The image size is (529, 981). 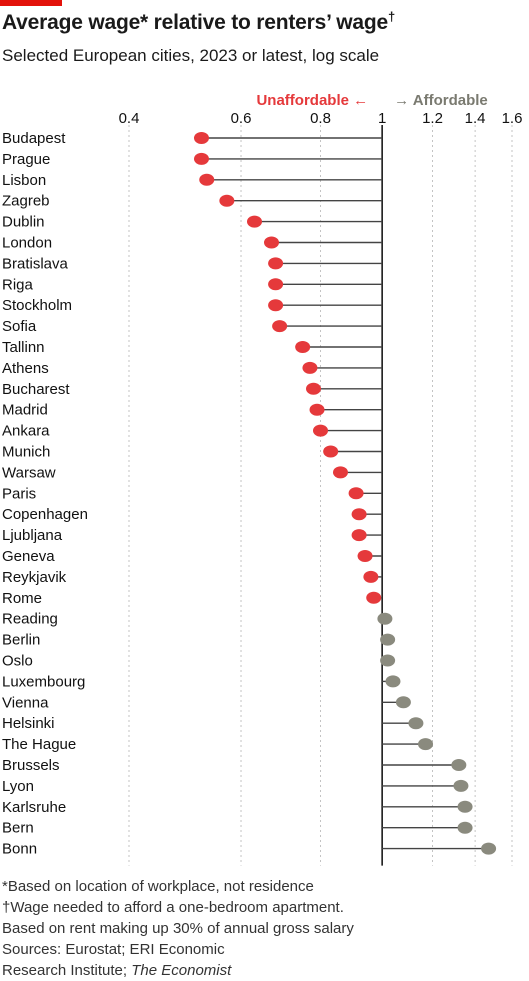 I want to click on city-label: Paris, so click(x=19, y=493).